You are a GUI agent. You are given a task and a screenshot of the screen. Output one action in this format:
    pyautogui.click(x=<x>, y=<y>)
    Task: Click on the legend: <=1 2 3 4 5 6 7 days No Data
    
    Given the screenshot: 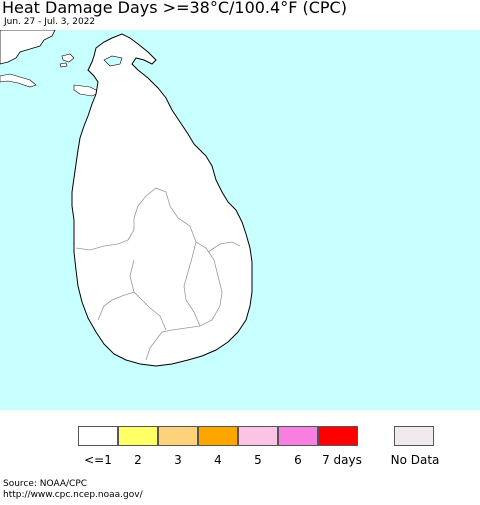 What is the action you would take?
    pyautogui.click(x=240, y=448)
    